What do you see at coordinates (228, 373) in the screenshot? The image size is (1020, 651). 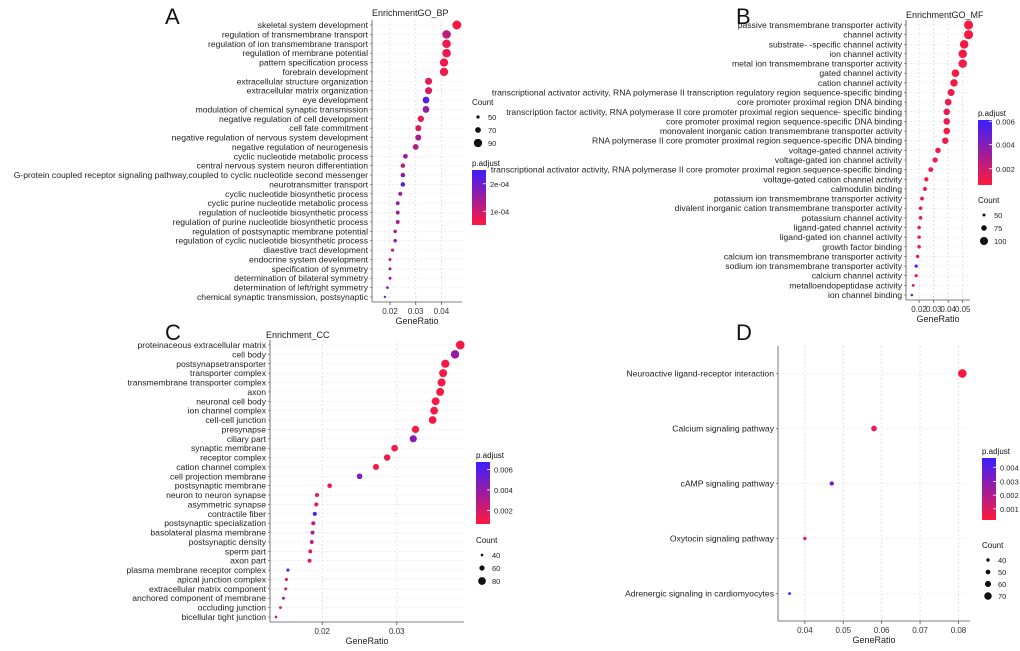 I see `term-label: transporter complex` at bounding box center [228, 373].